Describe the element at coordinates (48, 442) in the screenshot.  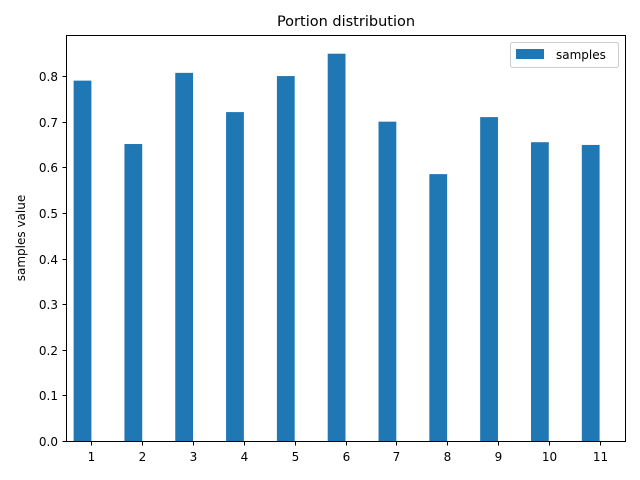
I see `y-tick-label: 0.0` at that location.